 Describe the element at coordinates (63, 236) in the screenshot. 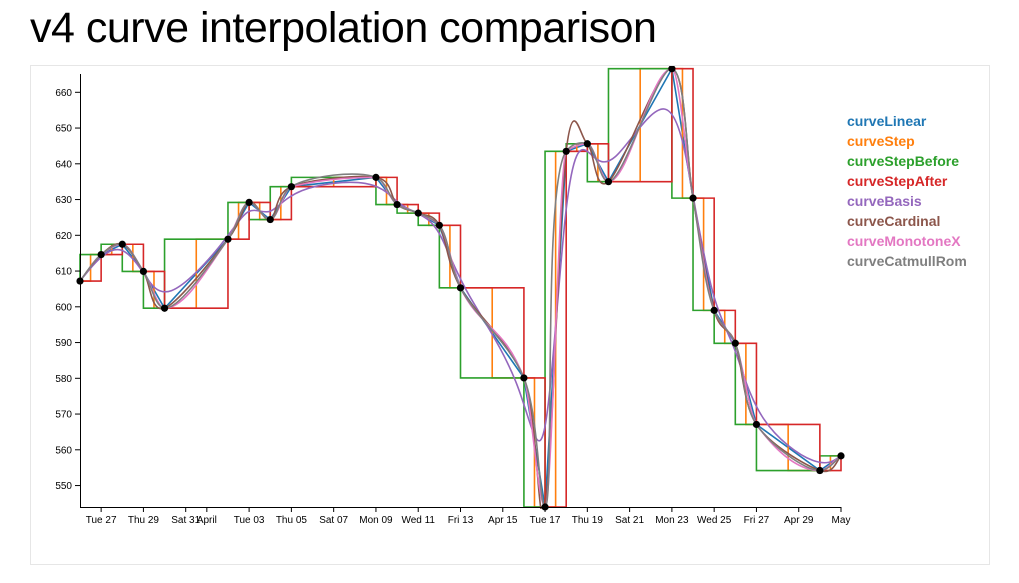

I see `y-tick-label: 620` at that location.